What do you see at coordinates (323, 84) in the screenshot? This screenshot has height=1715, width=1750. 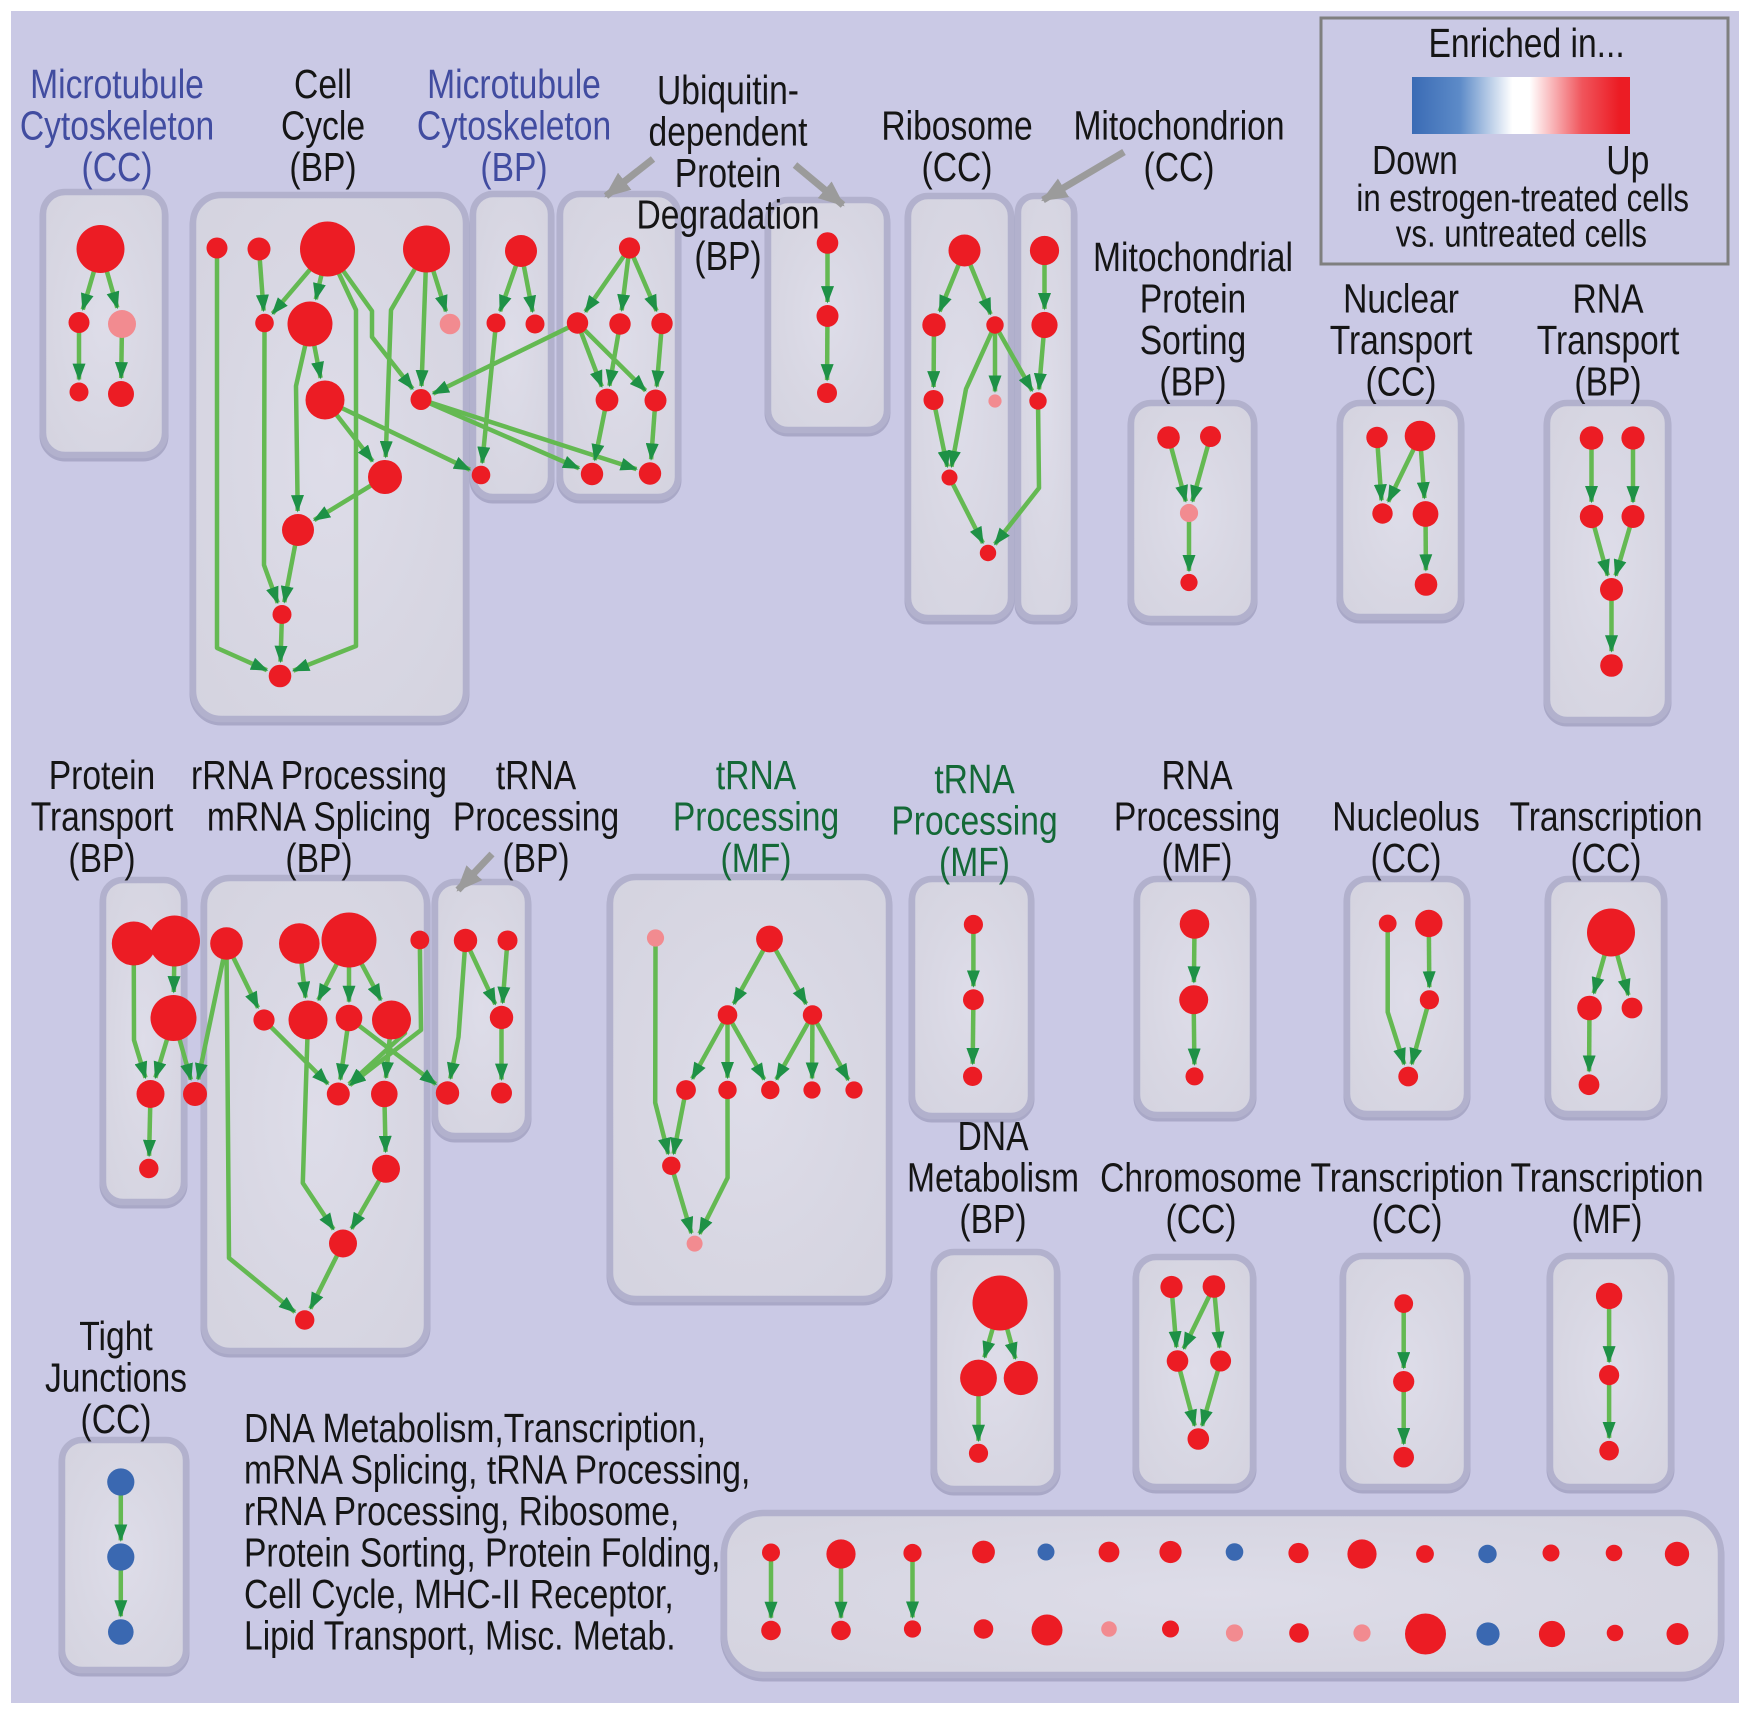 I see `svg-text: Cell` at bounding box center [323, 84].